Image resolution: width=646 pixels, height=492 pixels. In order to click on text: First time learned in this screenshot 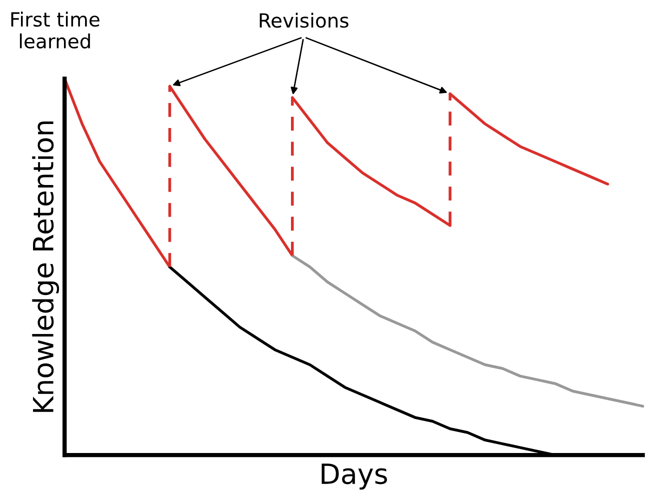, I will do `click(55, 30)`.